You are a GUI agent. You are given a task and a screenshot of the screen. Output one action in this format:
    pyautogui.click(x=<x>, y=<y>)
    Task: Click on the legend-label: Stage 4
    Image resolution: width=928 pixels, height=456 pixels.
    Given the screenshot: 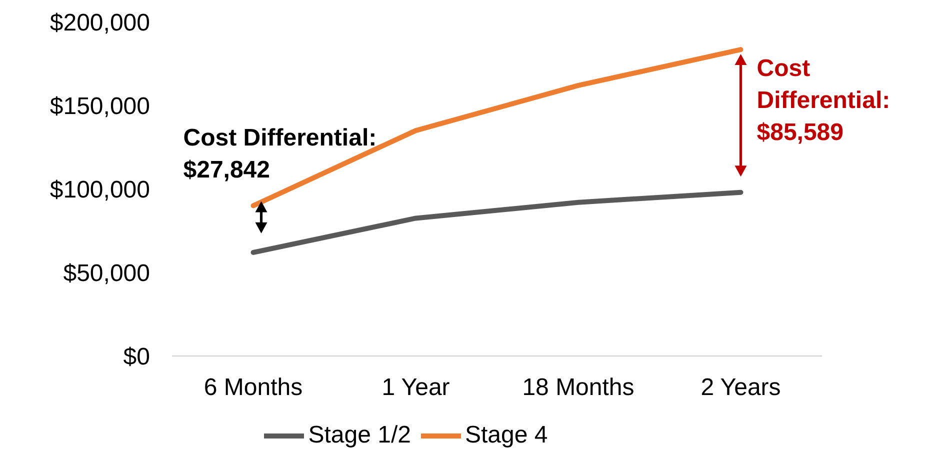 What is the action you would take?
    pyautogui.click(x=506, y=434)
    